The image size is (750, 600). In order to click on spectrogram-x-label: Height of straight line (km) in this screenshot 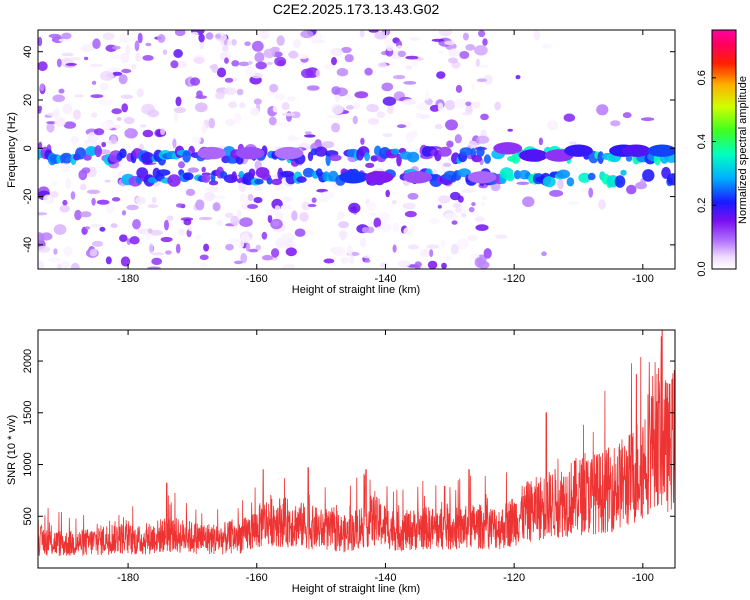, I will do `click(356, 290)`.